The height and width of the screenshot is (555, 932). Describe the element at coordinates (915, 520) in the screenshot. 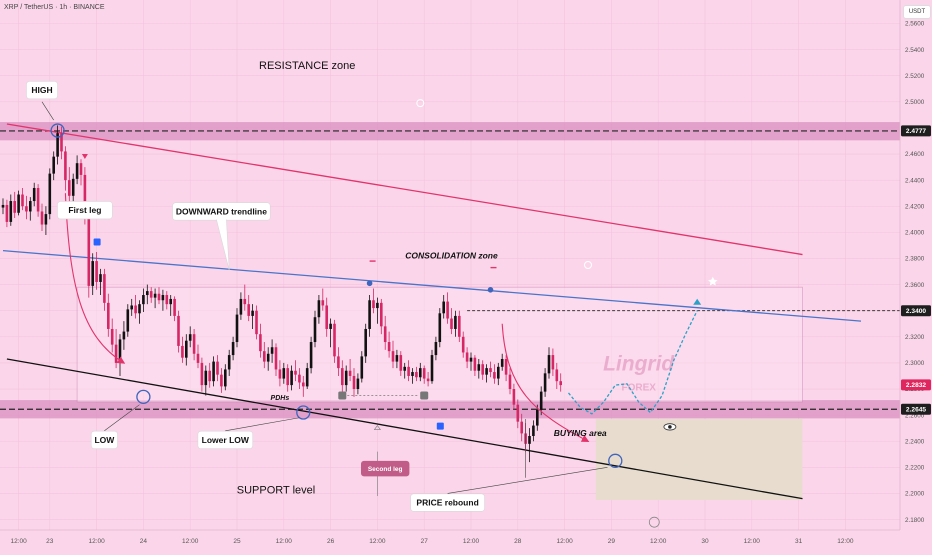

I see `price-tick-label: 2.1800` at that location.